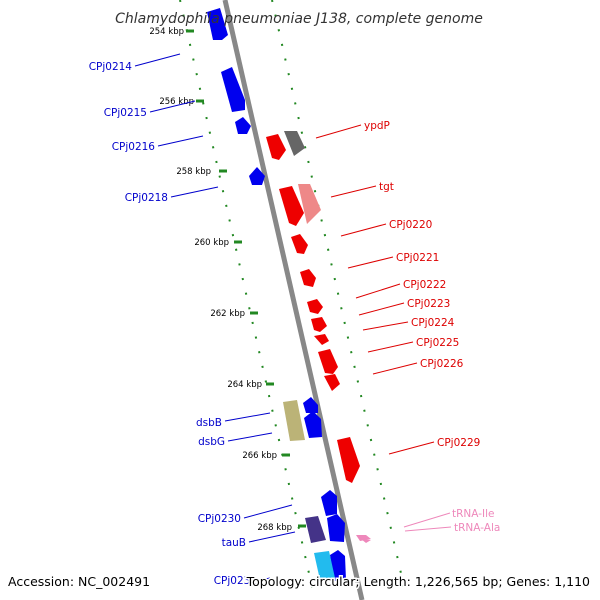  I want to click on gene-label-cpj0214: CPj0214, so click(111, 67).